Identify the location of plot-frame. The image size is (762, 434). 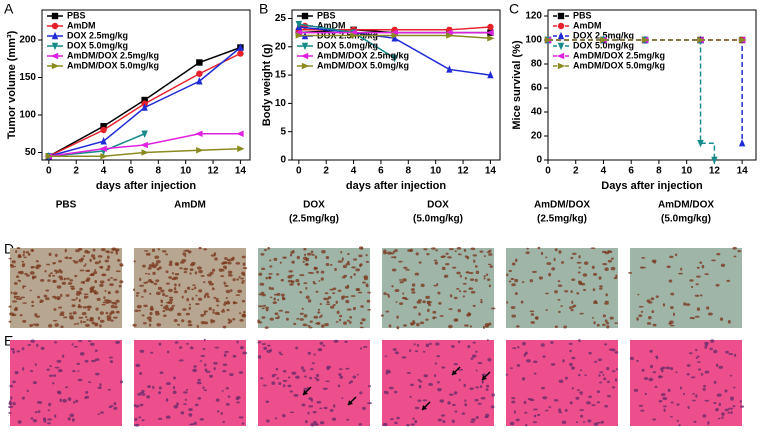
(652, 85).